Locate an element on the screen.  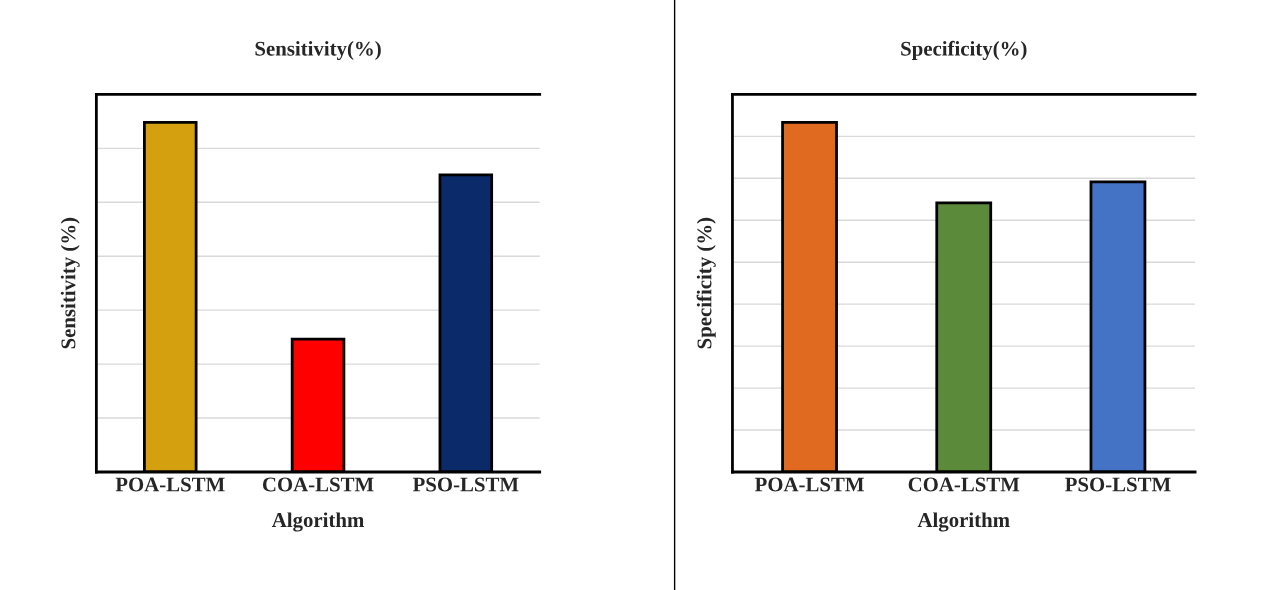
chart-title: Specificity(%) is located at coordinates (964, 50).